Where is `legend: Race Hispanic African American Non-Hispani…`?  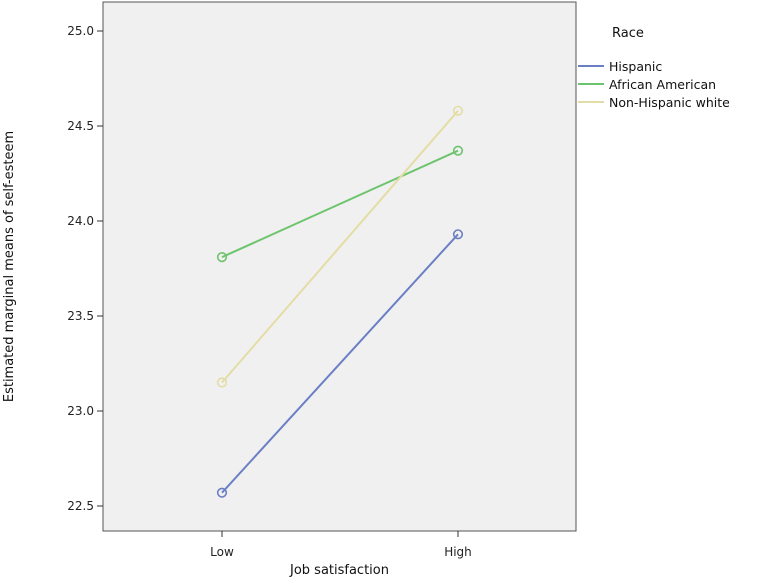
legend: Race Hispanic African American Non-Hispani… is located at coordinates (654, 68).